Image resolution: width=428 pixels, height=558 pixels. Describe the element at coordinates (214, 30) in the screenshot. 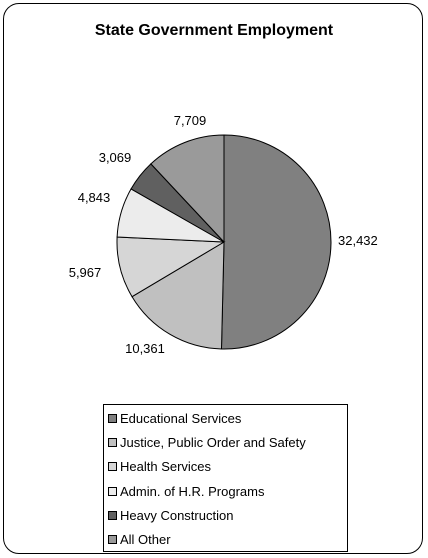

I see `chart-title: State Government Employment` at that location.